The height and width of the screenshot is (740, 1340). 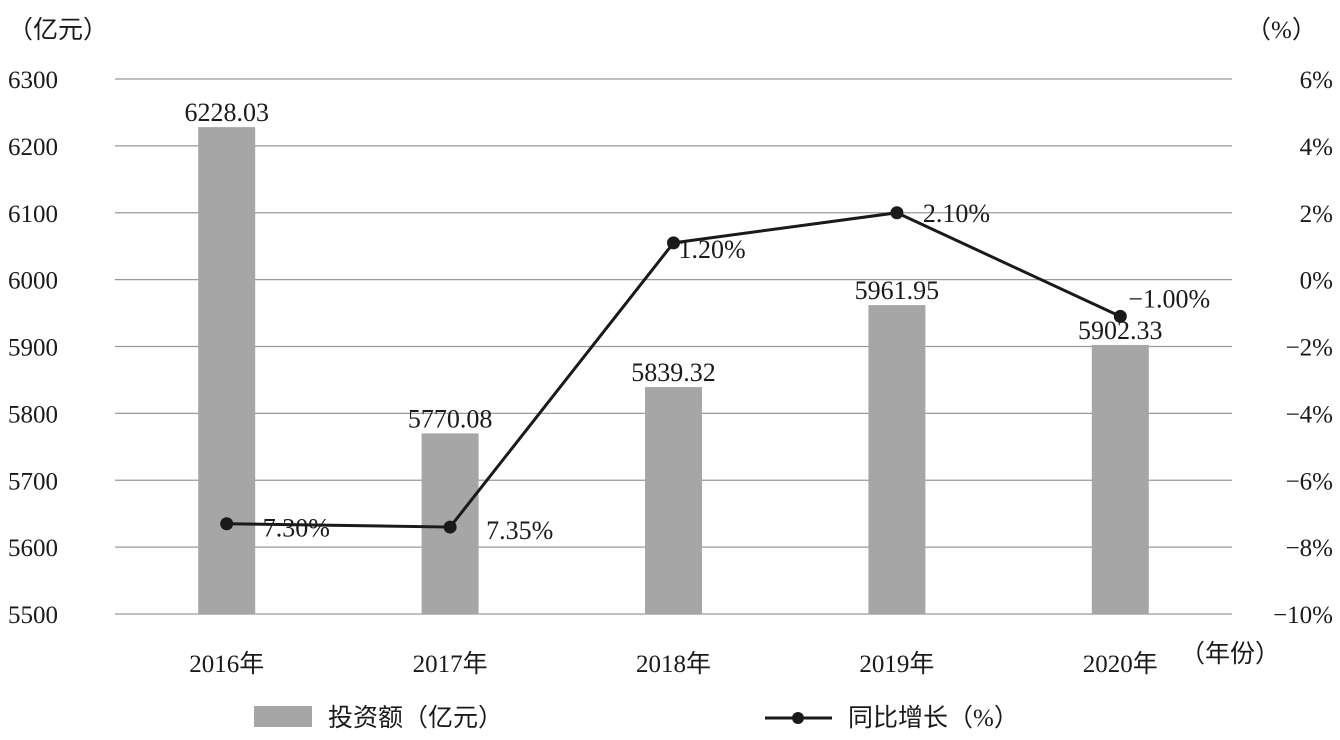 What do you see at coordinates (450, 664) in the screenshot?
I see `x-tick-label: 2017年` at bounding box center [450, 664].